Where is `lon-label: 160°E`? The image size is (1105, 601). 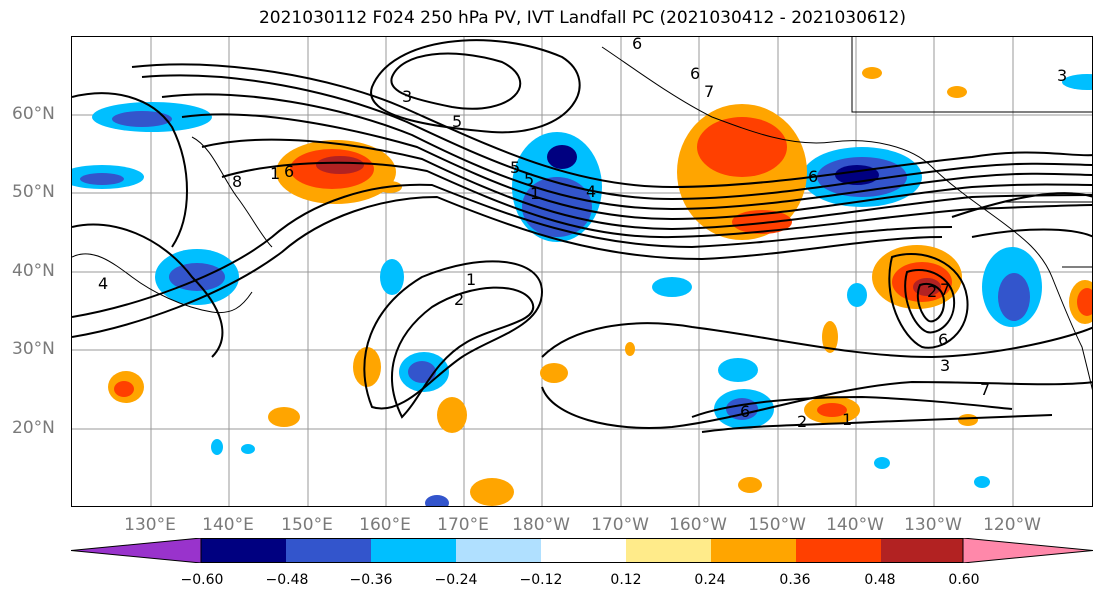 lon-label: 160°E is located at coordinates (385, 525).